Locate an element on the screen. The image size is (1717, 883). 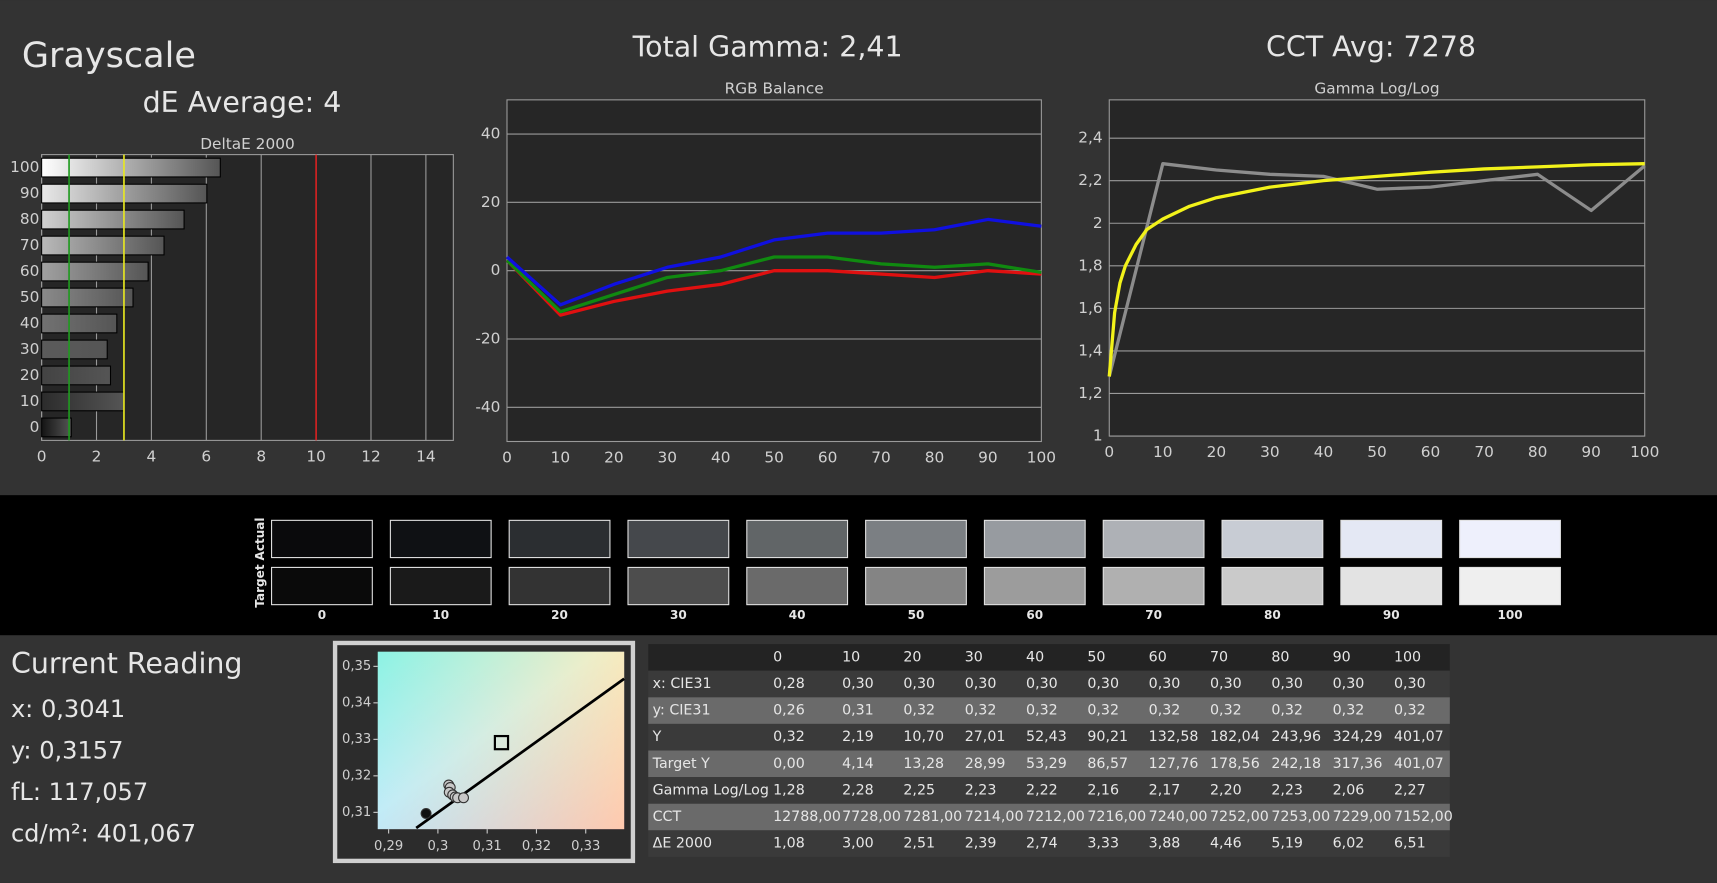
reading-line: y: 0,3157 is located at coordinates (67, 750).